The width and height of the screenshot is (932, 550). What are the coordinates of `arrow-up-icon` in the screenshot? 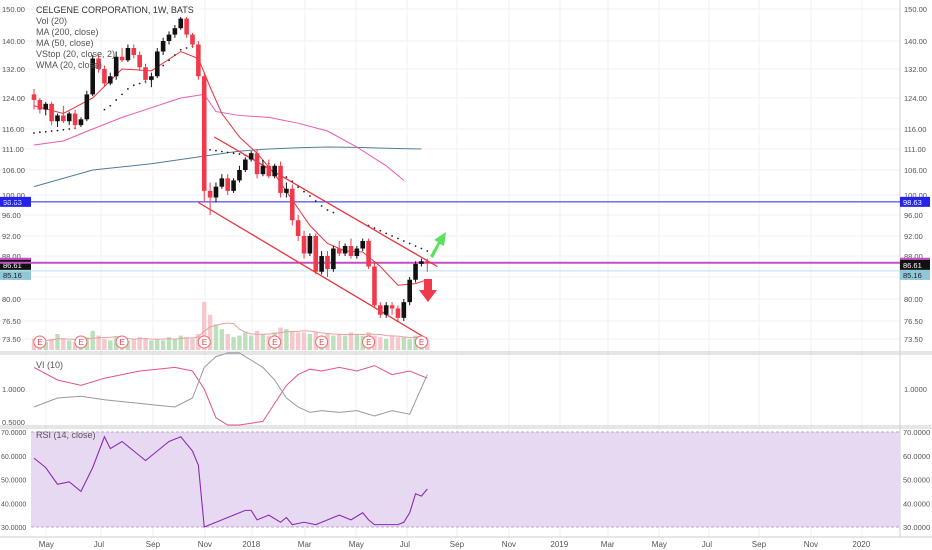 It's located at (438, 245).